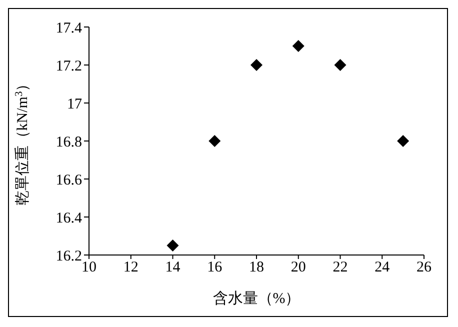 This screenshot has width=458, height=327. Describe the element at coordinates (298, 268) in the screenshot. I see `x-tick-label: 20` at that location.